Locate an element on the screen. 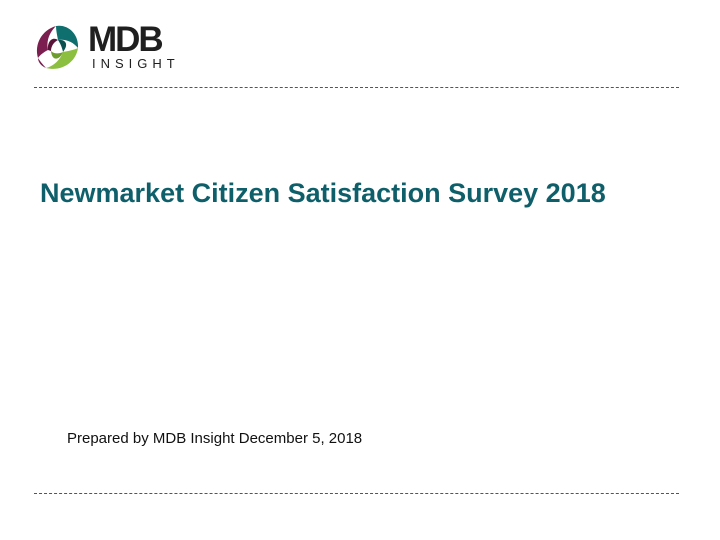 Image resolution: width=720 pixels, height=540 pixels. bottom-divider is located at coordinates (356, 493).